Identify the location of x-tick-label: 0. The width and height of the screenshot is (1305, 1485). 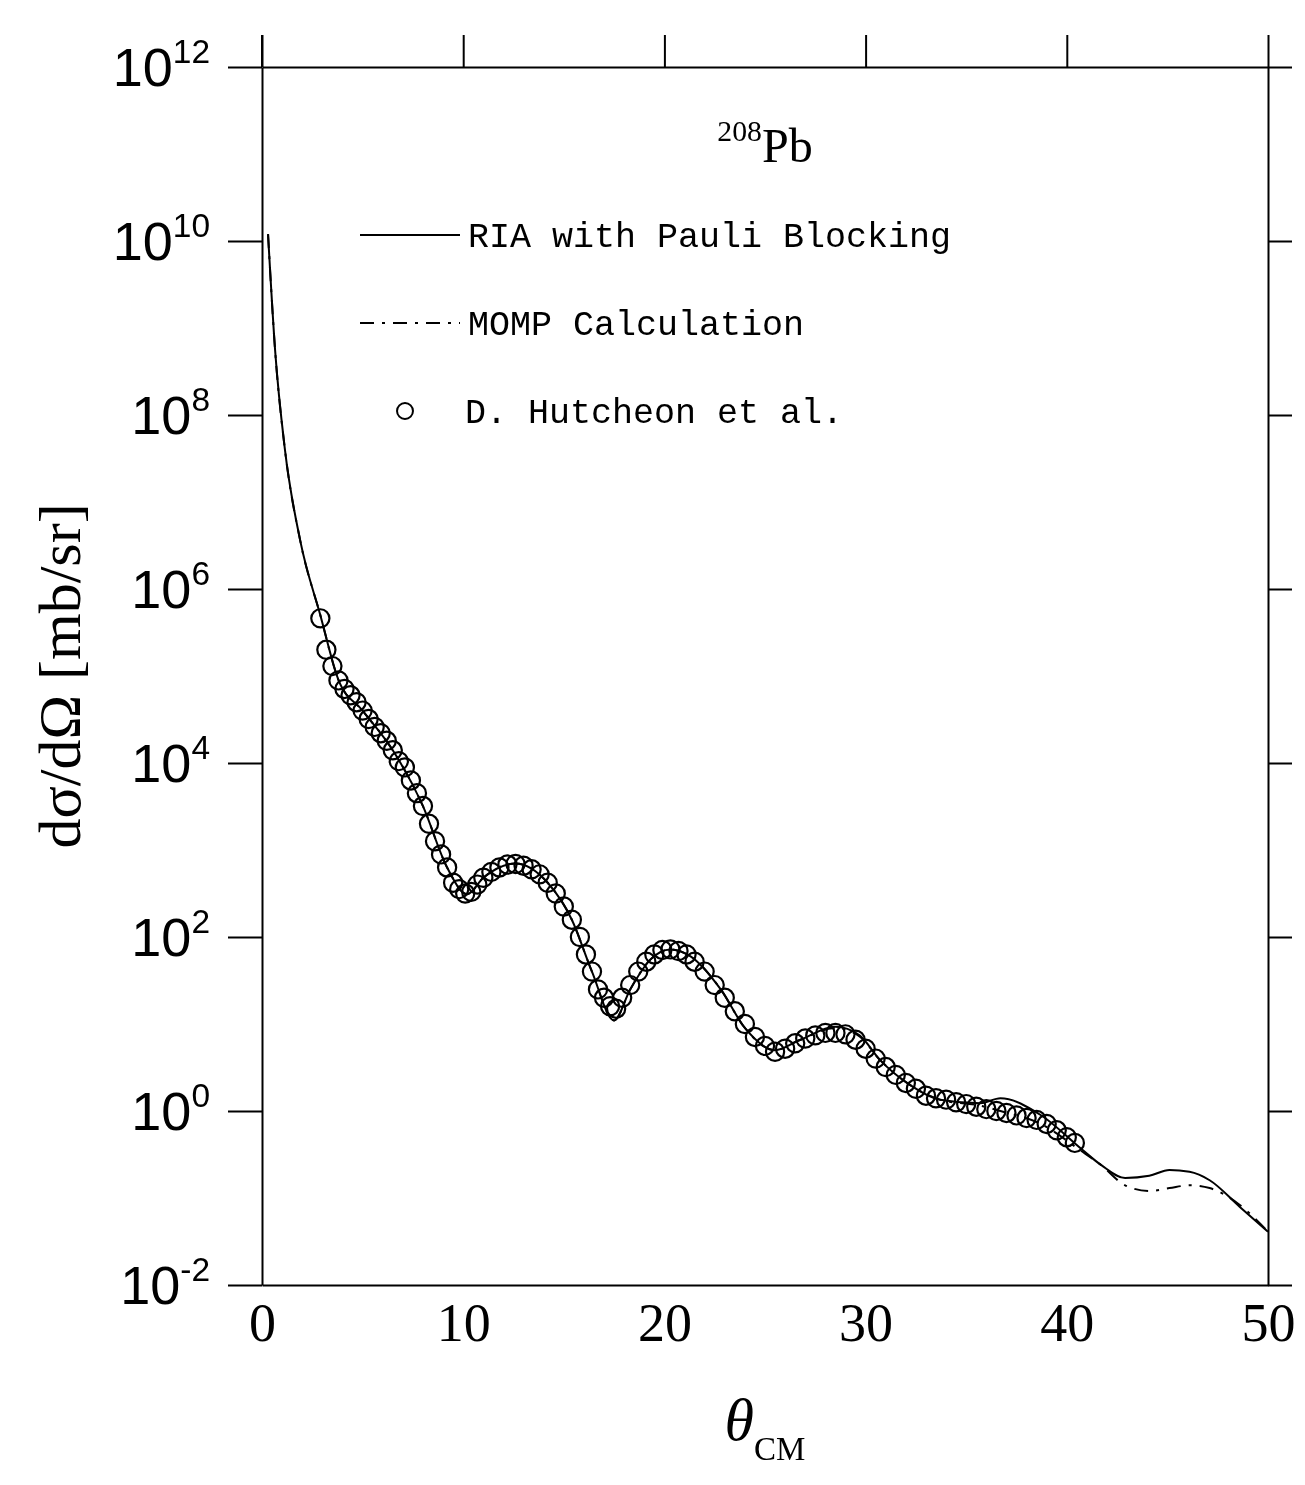
(262, 1323).